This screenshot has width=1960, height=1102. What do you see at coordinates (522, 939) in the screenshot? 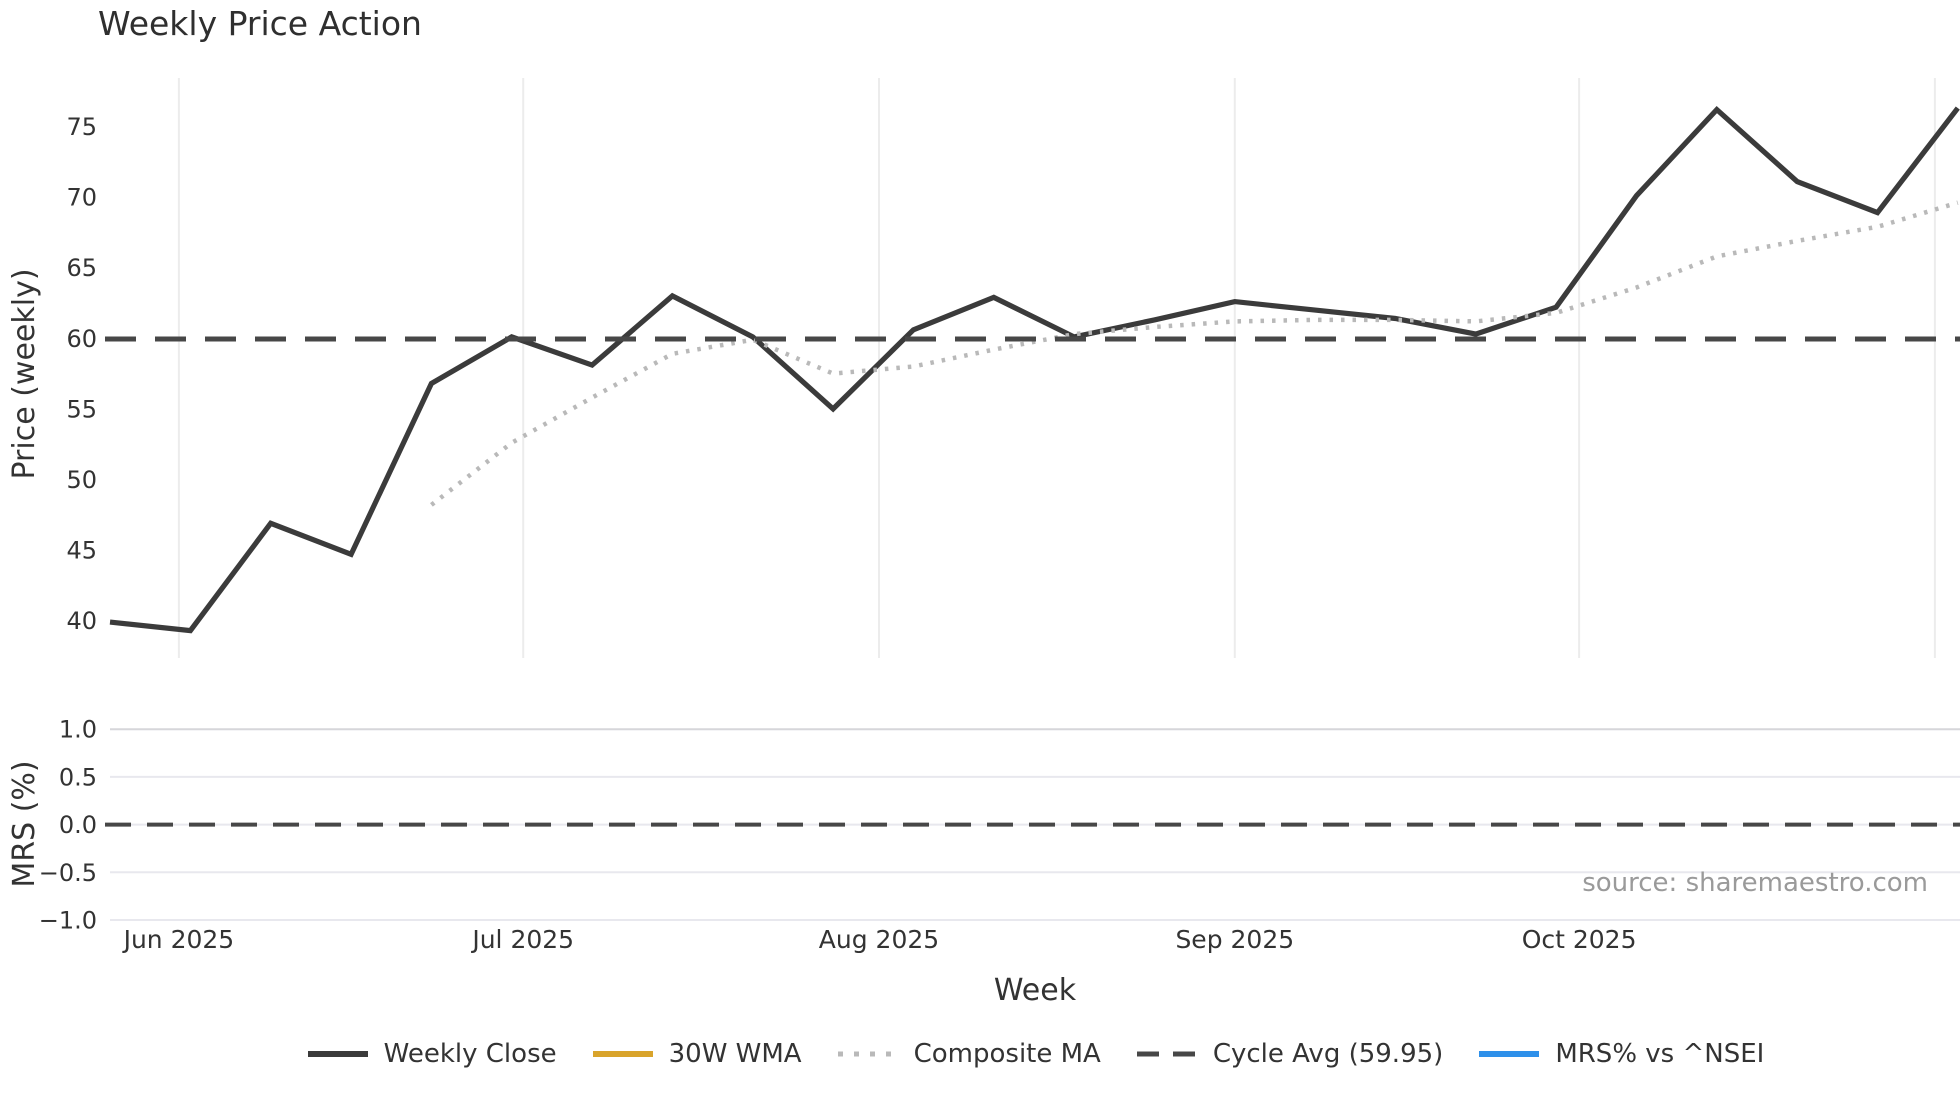
I see `x-tick-label: Jul 2025` at bounding box center [522, 939].